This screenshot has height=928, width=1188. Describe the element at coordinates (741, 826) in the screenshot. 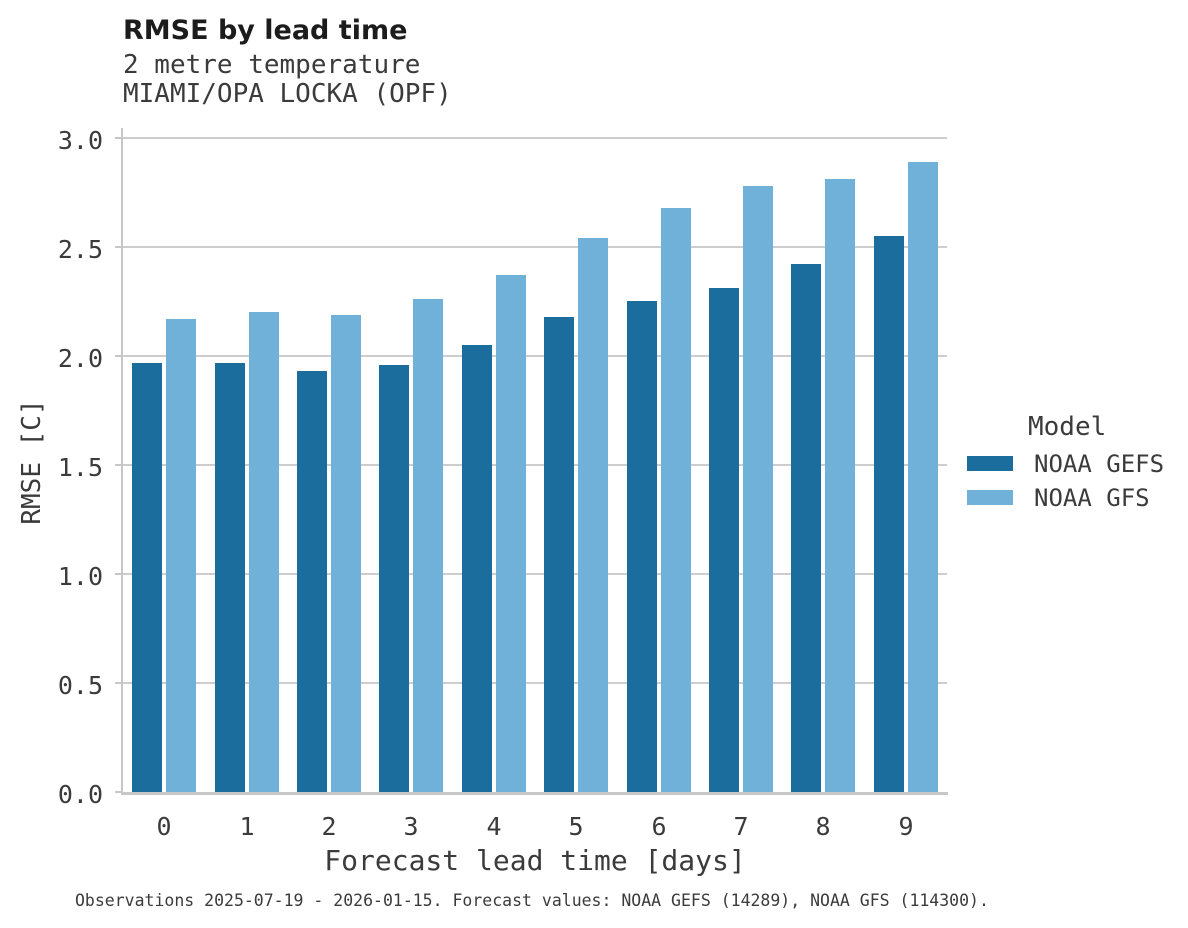

I see `x-tick-label-7: 7` at that location.